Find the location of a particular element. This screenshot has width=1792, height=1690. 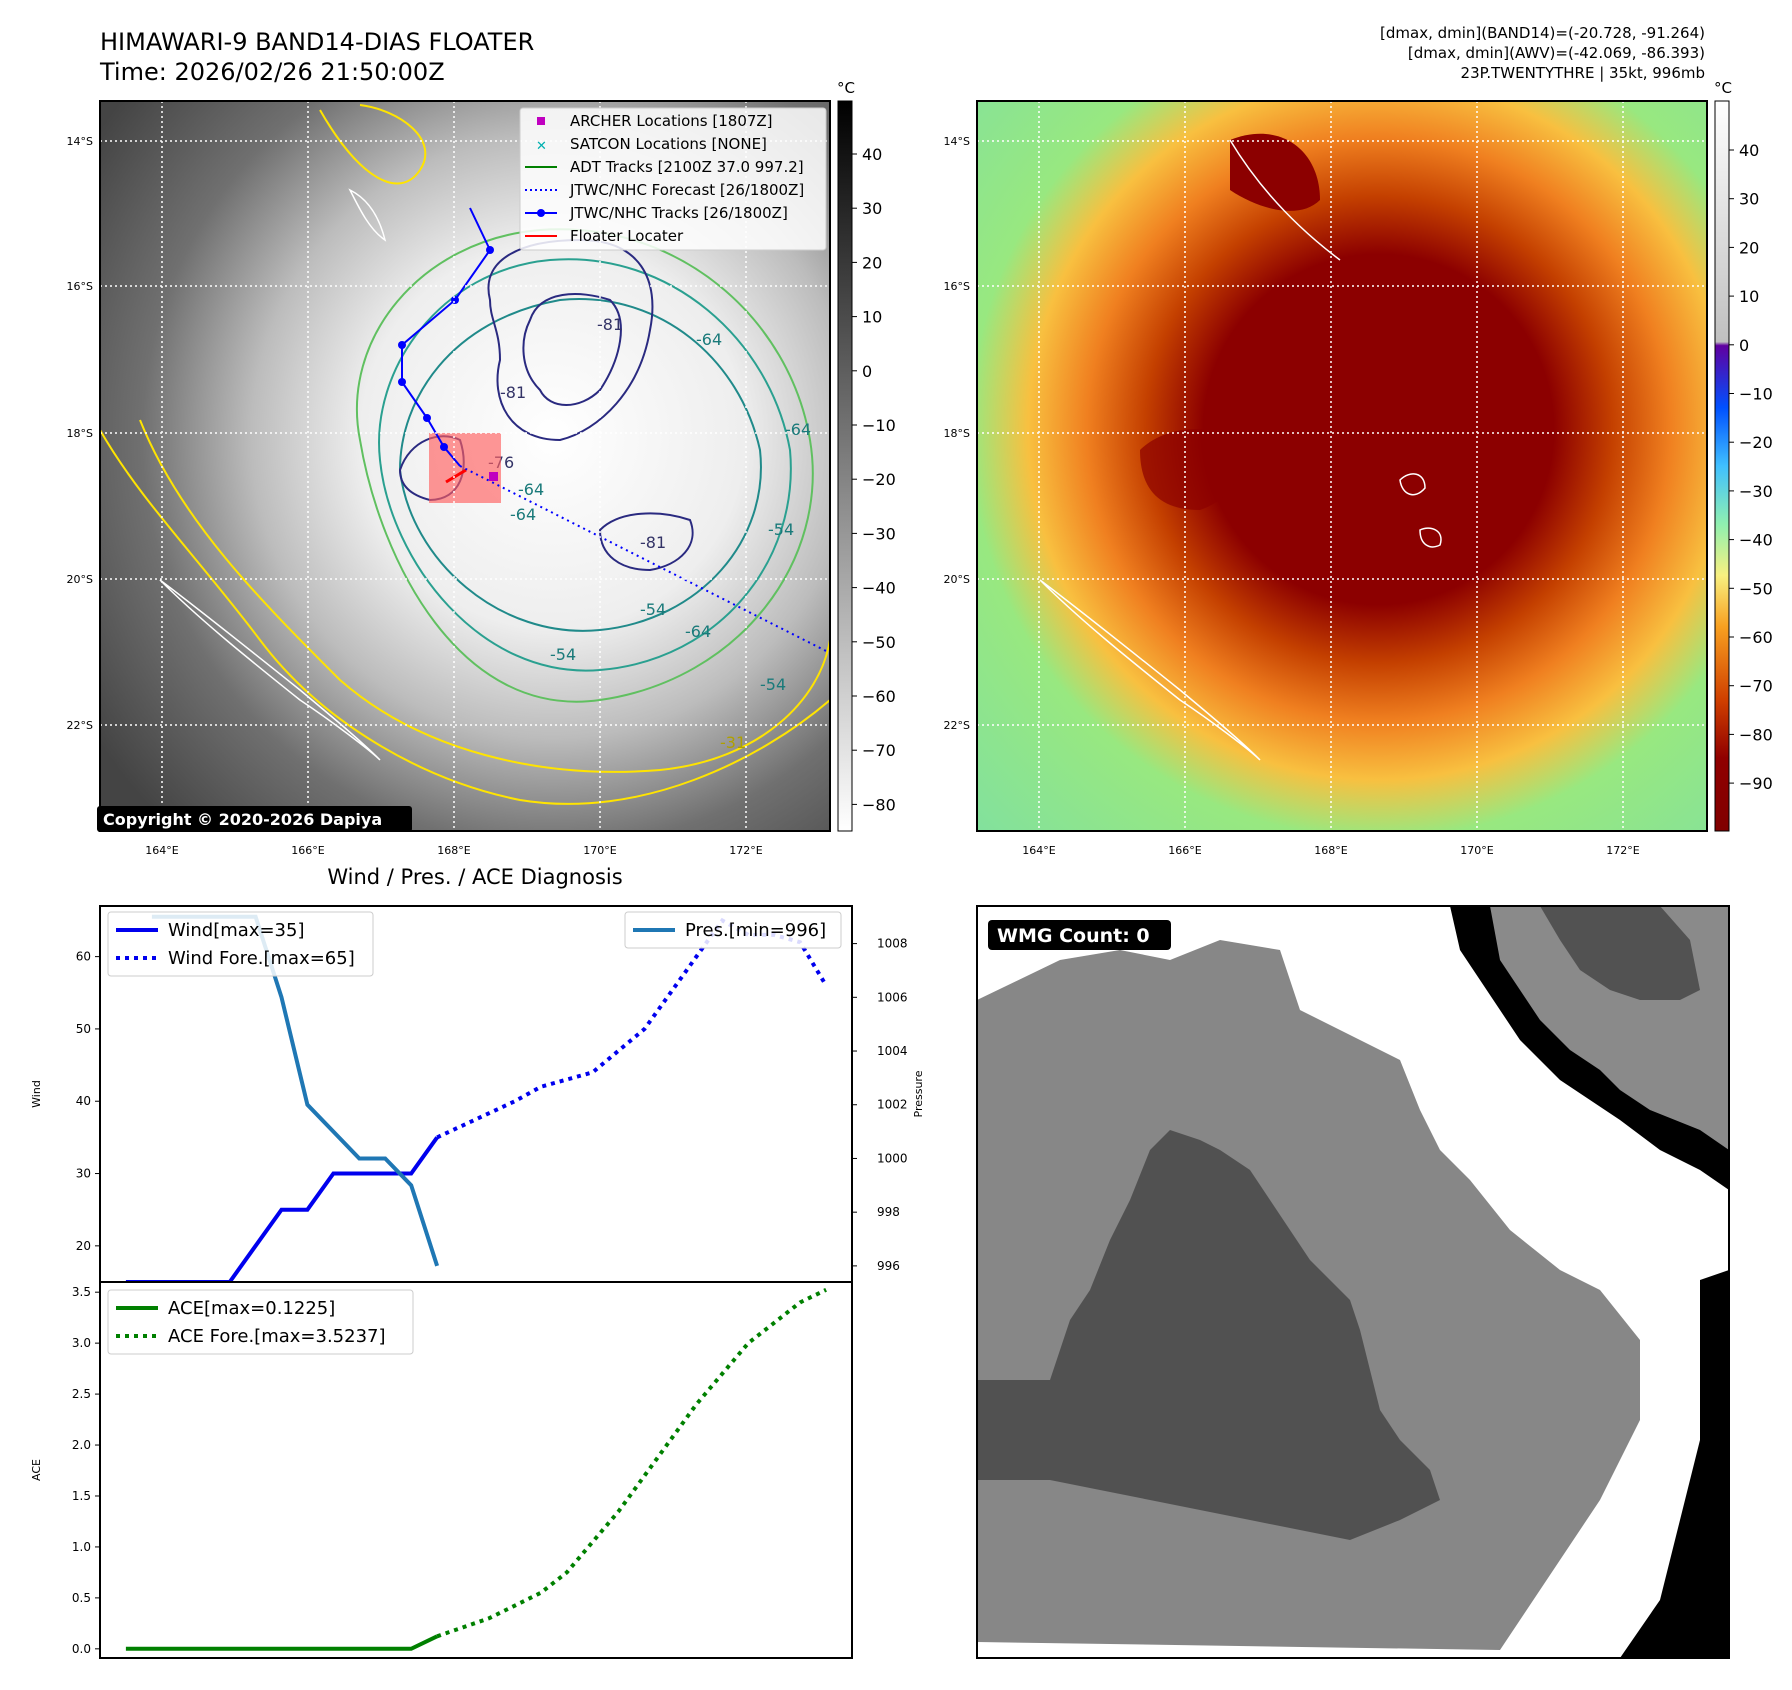

legend-adt: ADT Tracks [2100Z 37.0 997.2] is located at coordinates (687, 167).